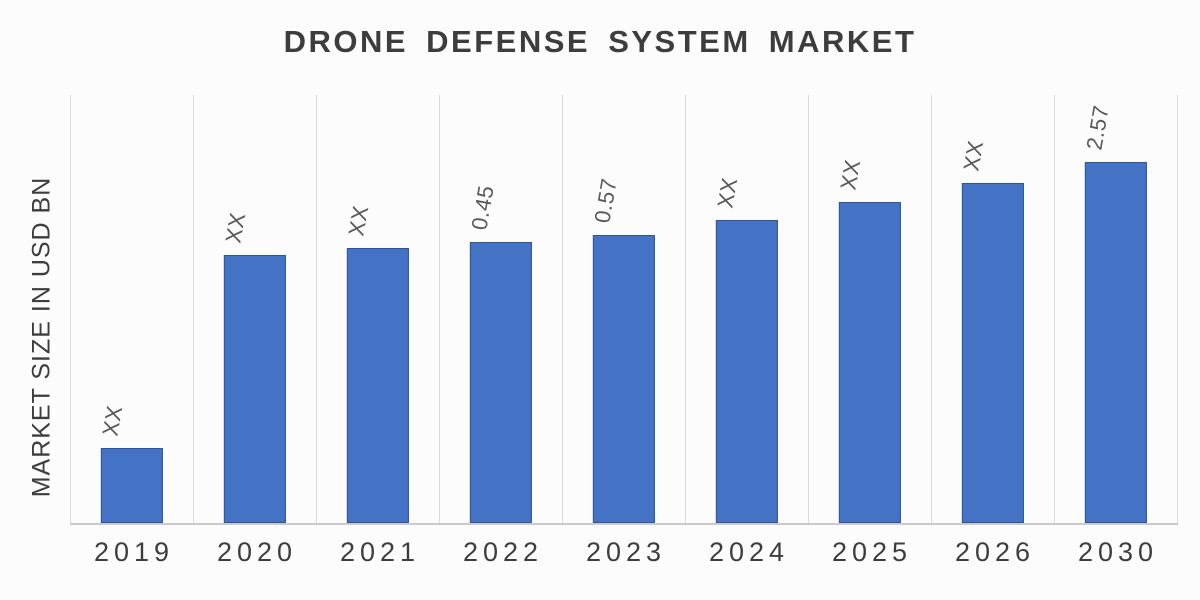  Describe the element at coordinates (727, 192) in the screenshot. I see `bar-value-label-2024: XX` at that location.